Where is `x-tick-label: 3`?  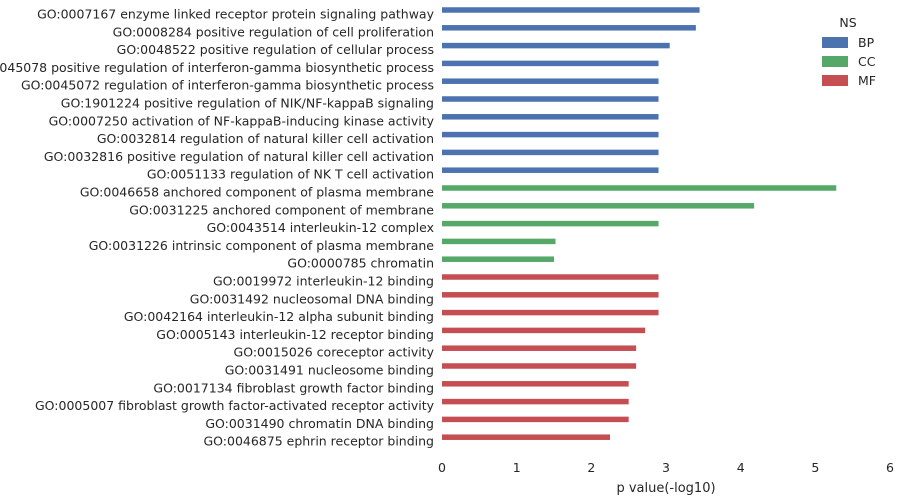
x-tick-label: 3 is located at coordinates (666, 467).